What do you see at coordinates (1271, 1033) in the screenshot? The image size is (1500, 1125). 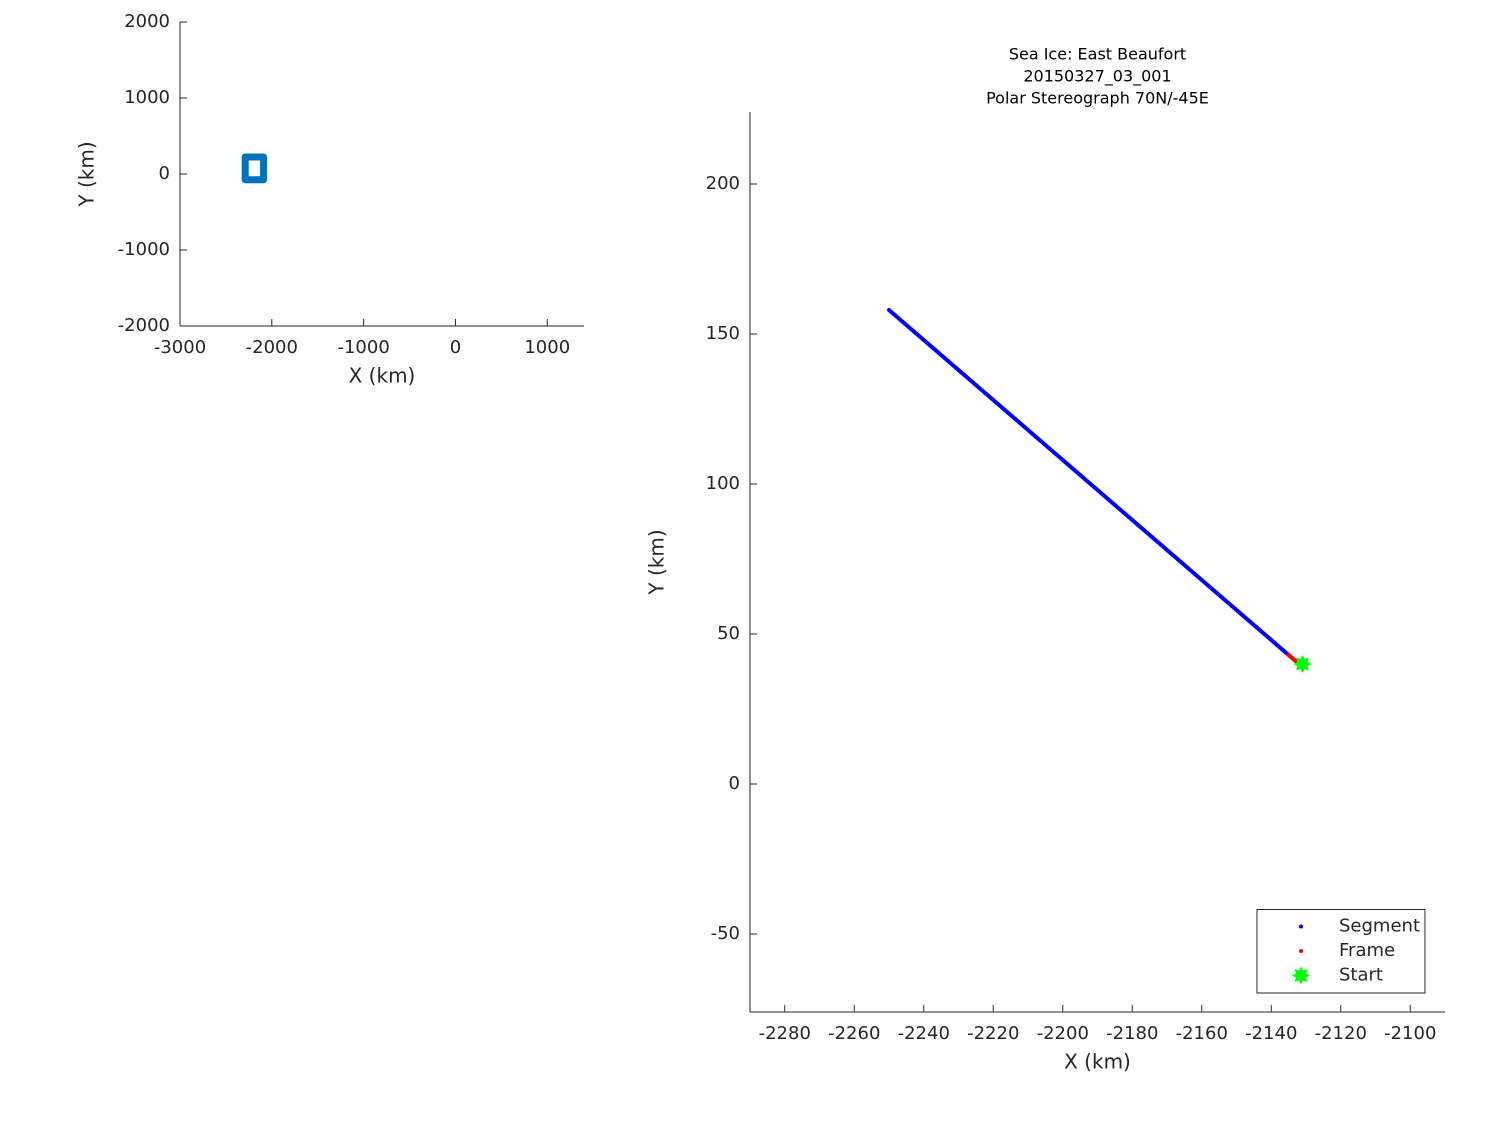 I see `x-tick-label: -2140` at bounding box center [1271, 1033].